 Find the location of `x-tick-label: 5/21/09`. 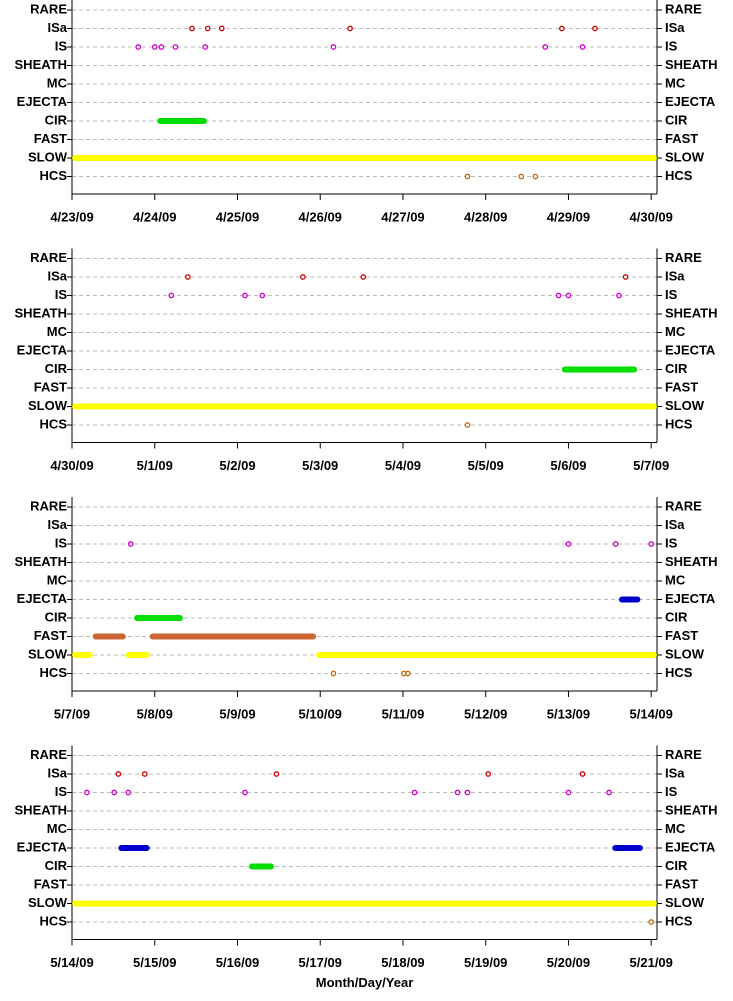

x-tick-label: 5/21/09 is located at coordinates (651, 962).